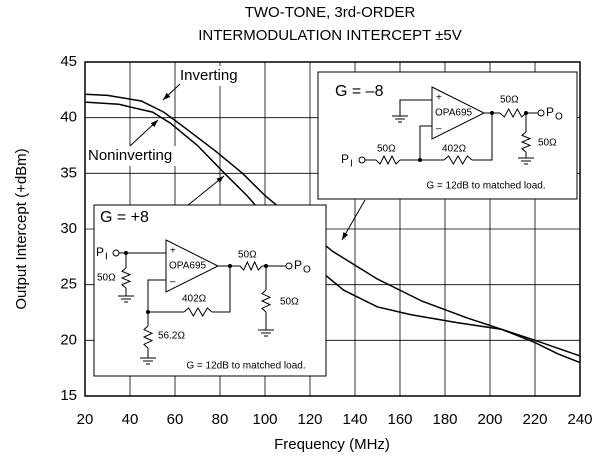  I want to click on y-tick-label: 45, so click(68, 61).